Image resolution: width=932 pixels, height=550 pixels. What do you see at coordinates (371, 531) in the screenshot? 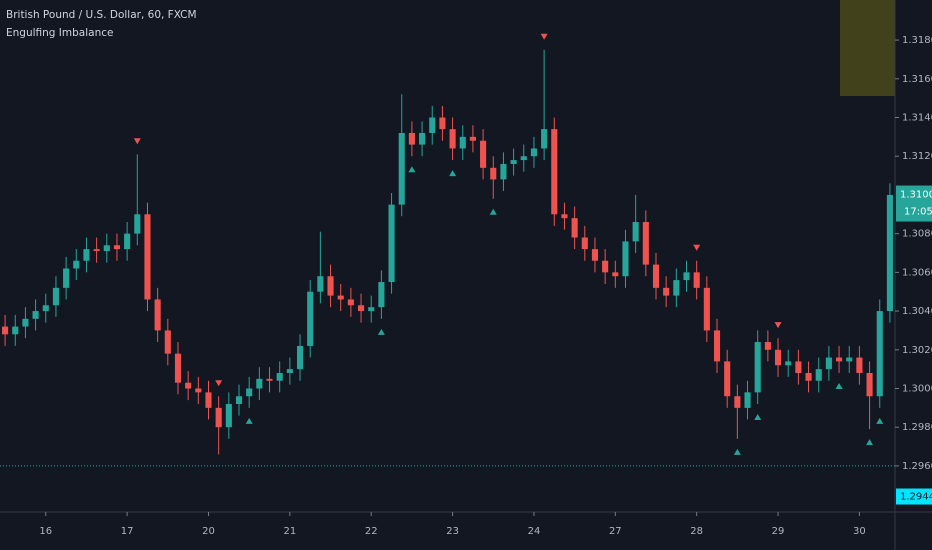
I see `x-tick-label: 22` at bounding box center [371, 531].